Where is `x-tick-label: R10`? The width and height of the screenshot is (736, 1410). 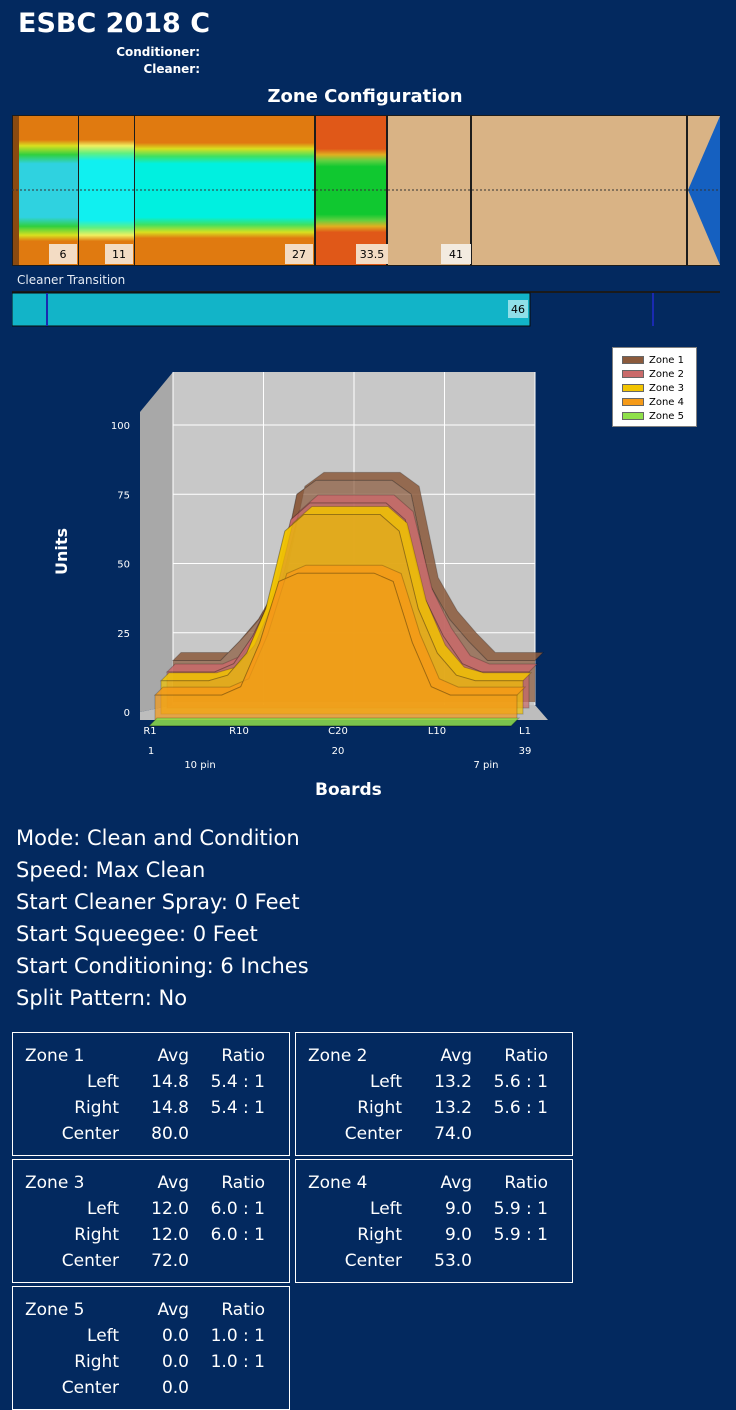 x-tick-label: R10 is located at coordinates (239, 731).